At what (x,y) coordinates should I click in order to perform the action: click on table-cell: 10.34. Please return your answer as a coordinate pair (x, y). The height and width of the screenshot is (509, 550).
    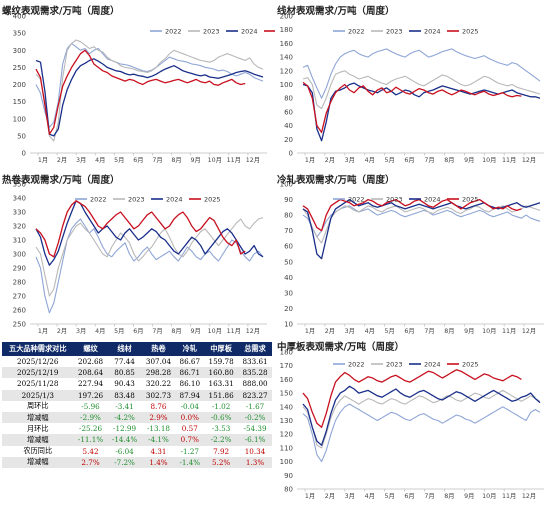
    Looking at the image, I should click on (255, 451).